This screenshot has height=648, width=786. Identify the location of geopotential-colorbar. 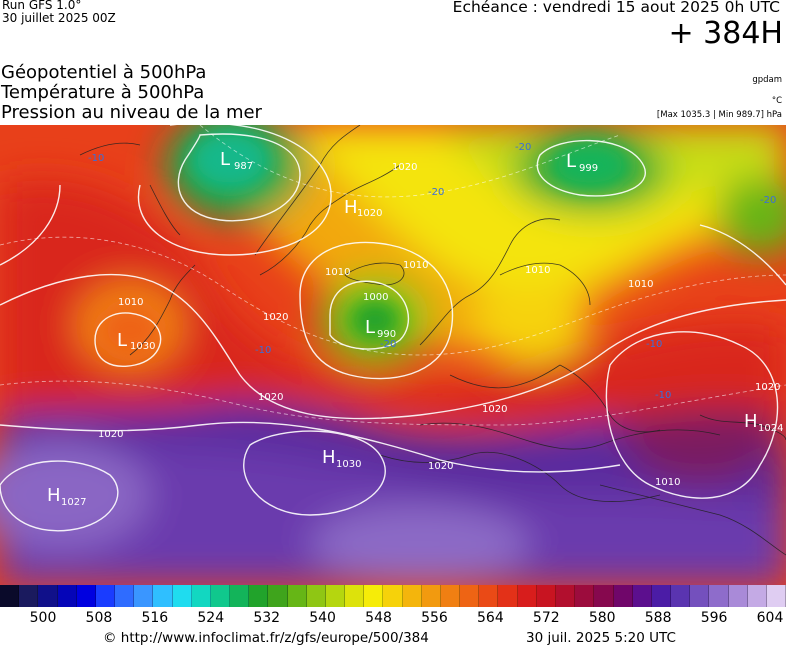
(393, 596).